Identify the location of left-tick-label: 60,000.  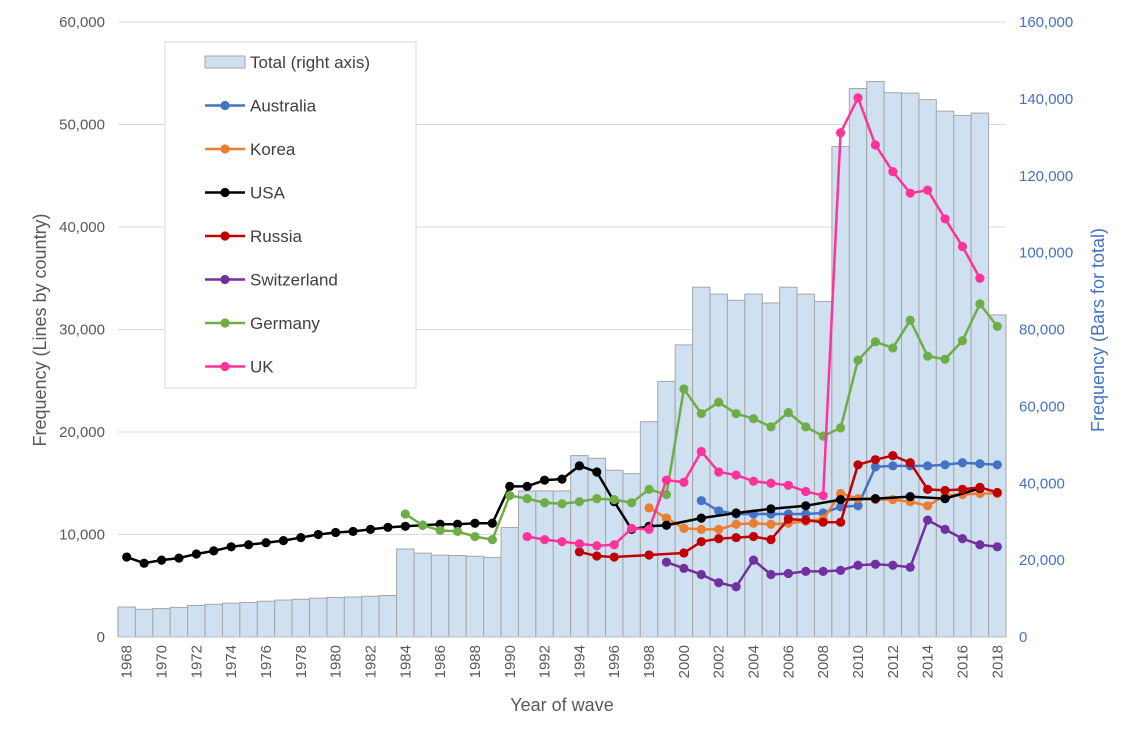
(82, 22).